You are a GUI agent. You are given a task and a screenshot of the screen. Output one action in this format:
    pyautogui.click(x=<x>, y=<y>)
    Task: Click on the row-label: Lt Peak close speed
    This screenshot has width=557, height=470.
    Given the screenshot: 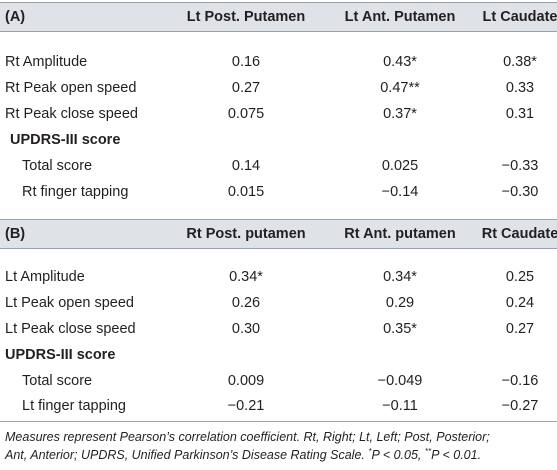 What is the action you would take?
    pyautogui.click(x=70, y=329)
    